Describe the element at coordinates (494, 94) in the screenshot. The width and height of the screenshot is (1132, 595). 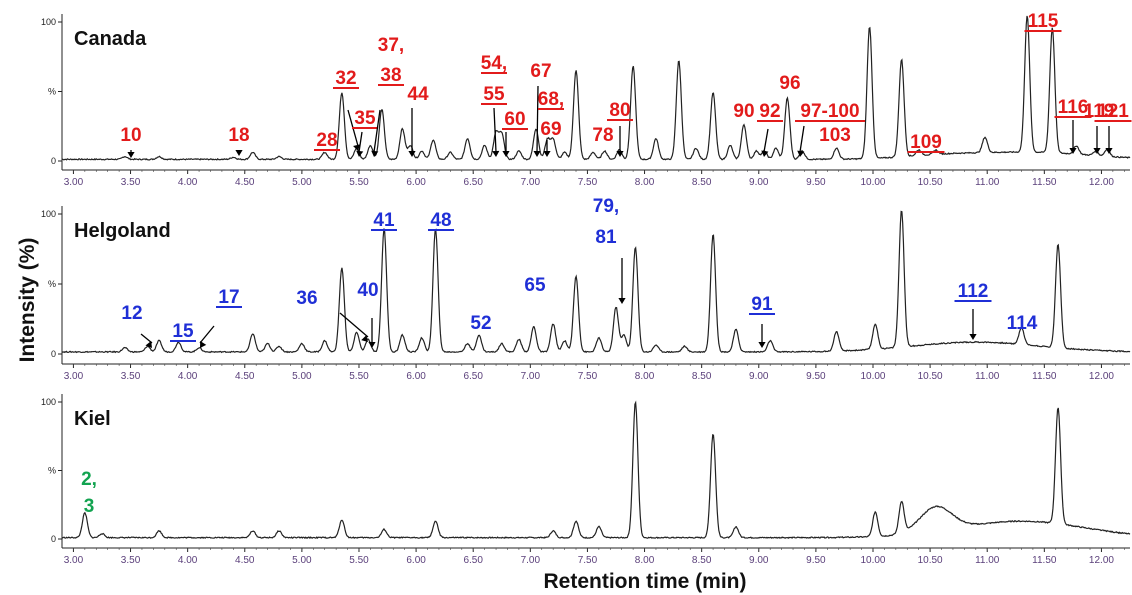
I see `peak-annotation: 55` at that location.